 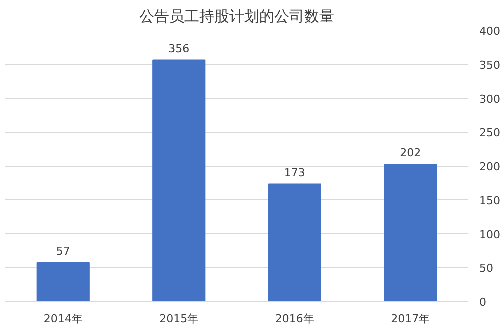 What do you see at coordinates (179, 49) in the screenshot?
I see `data-label: 356` at bounding box center [179, 49].